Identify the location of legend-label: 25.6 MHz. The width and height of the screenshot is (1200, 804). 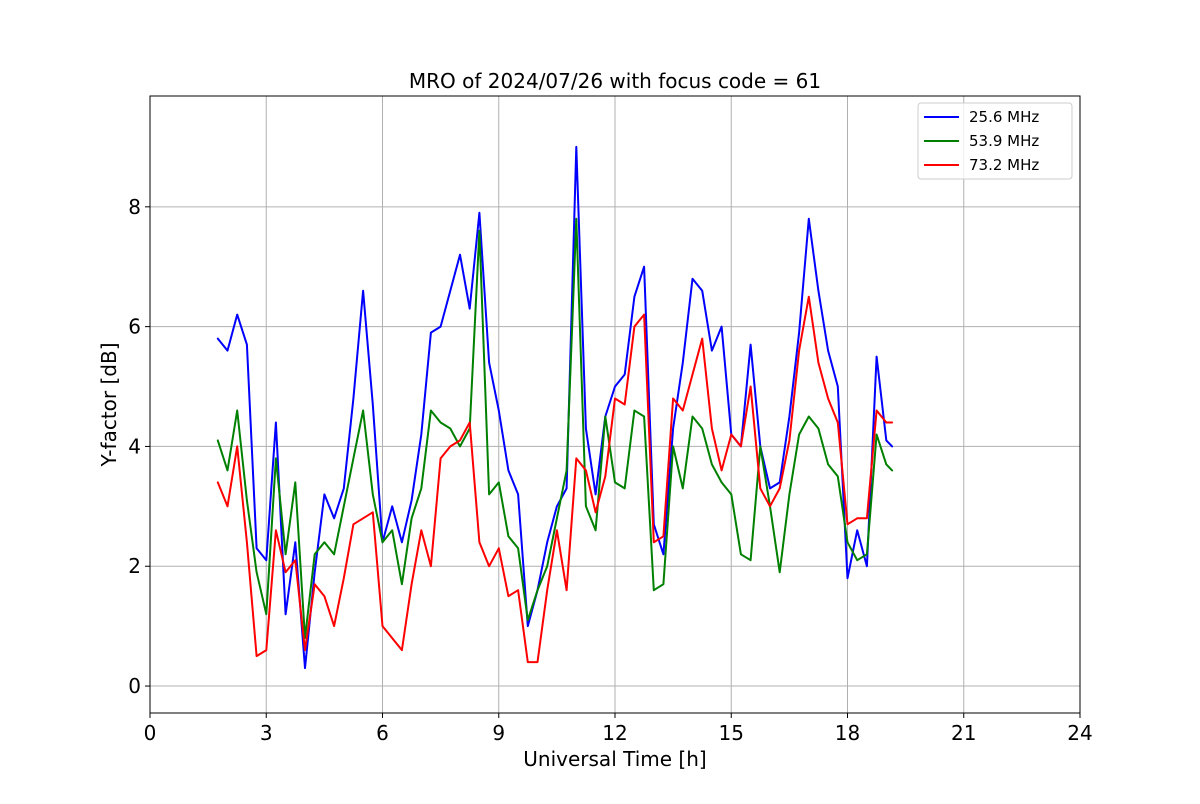
(1004, 117).